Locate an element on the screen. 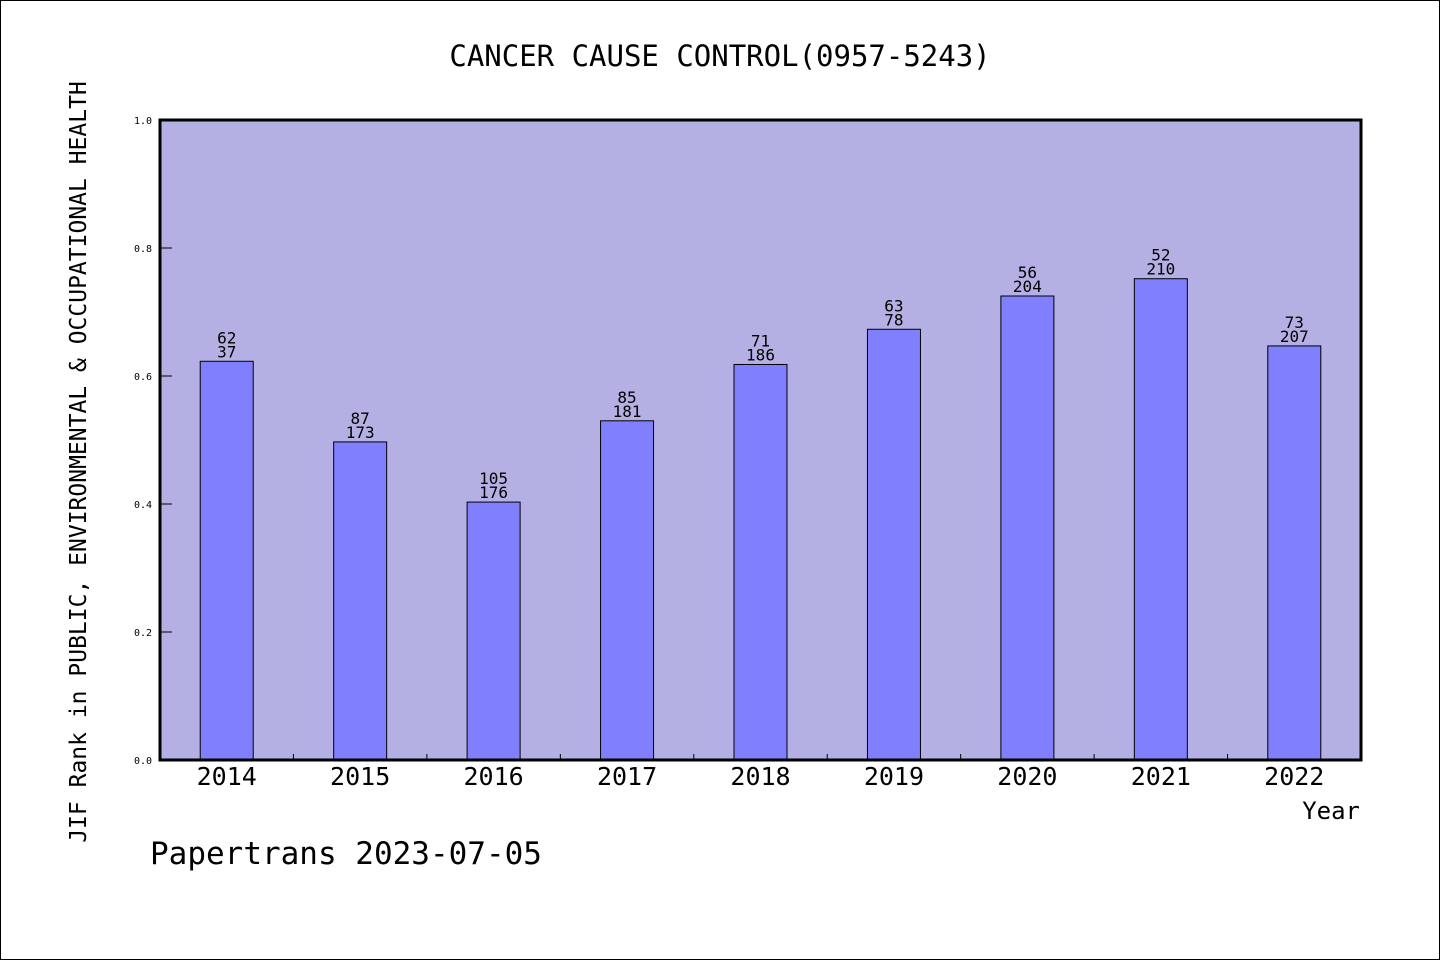 Image resolution: width=1440 pixels, height=960 pixels. data-label-rank: 71 is located at coordinates (760, 340).